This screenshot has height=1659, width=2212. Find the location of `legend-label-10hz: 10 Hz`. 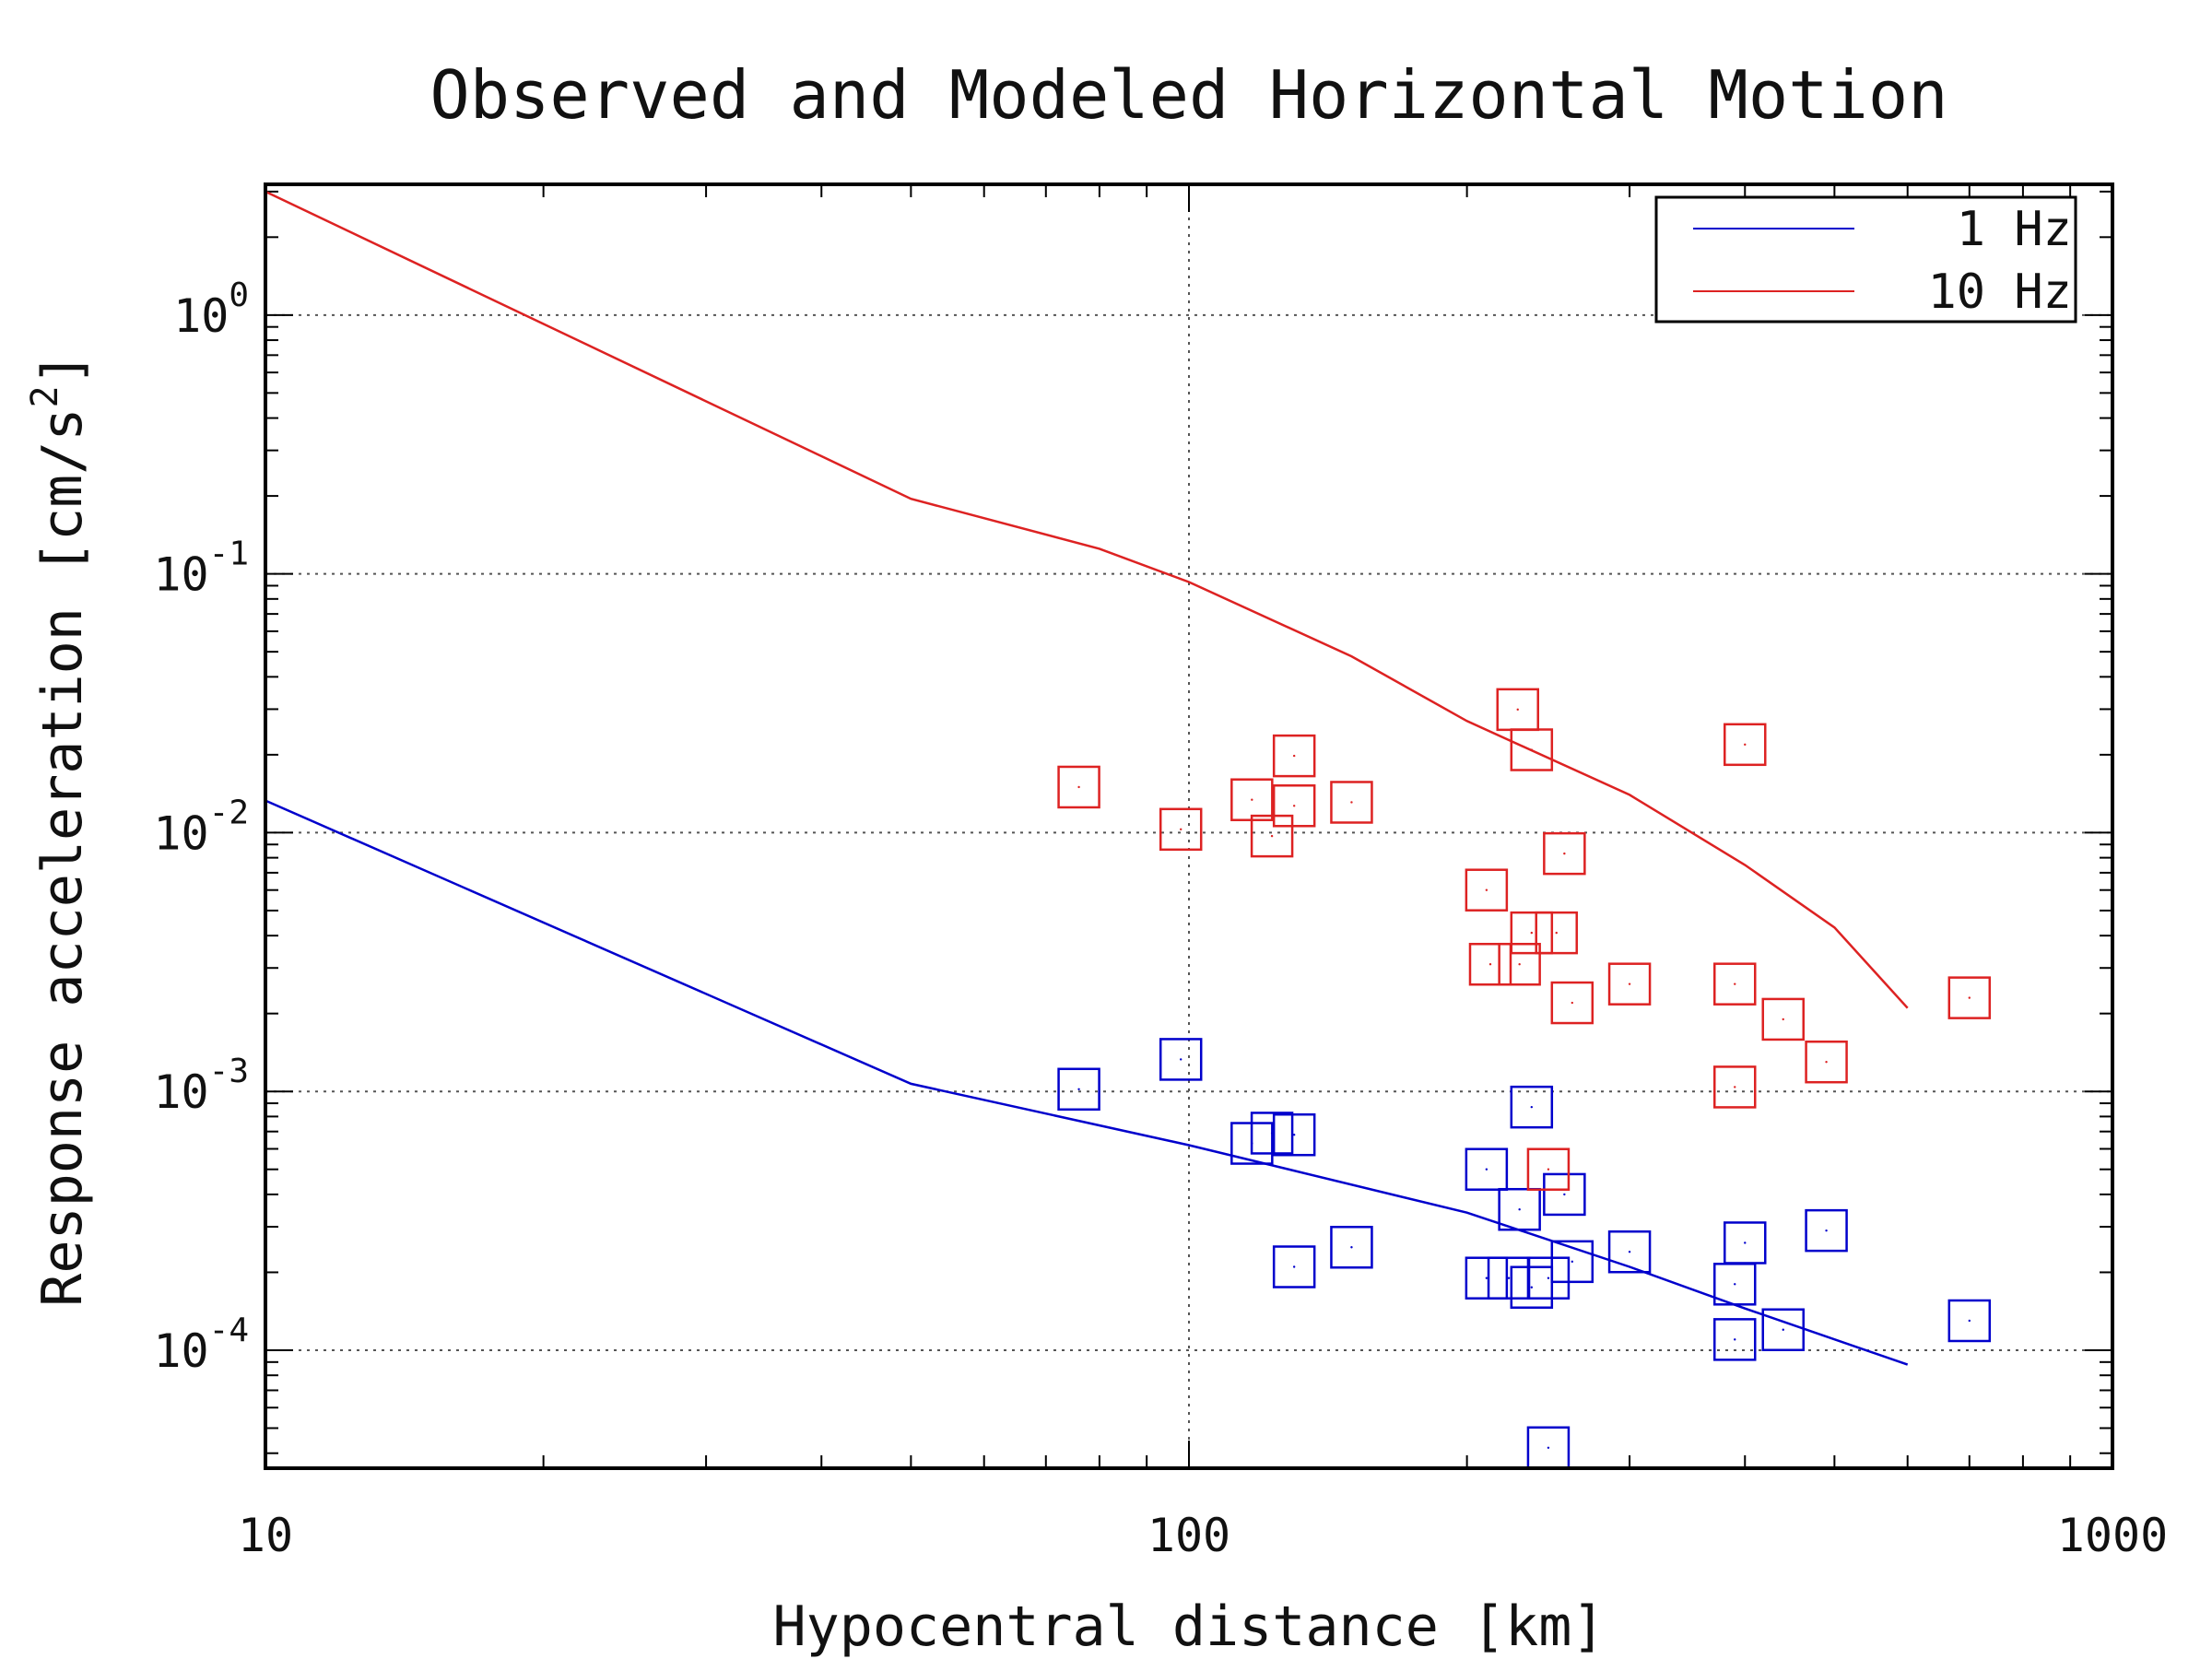

legend-label-10hz: 10 Hz is located at coordinates (1999, 292).